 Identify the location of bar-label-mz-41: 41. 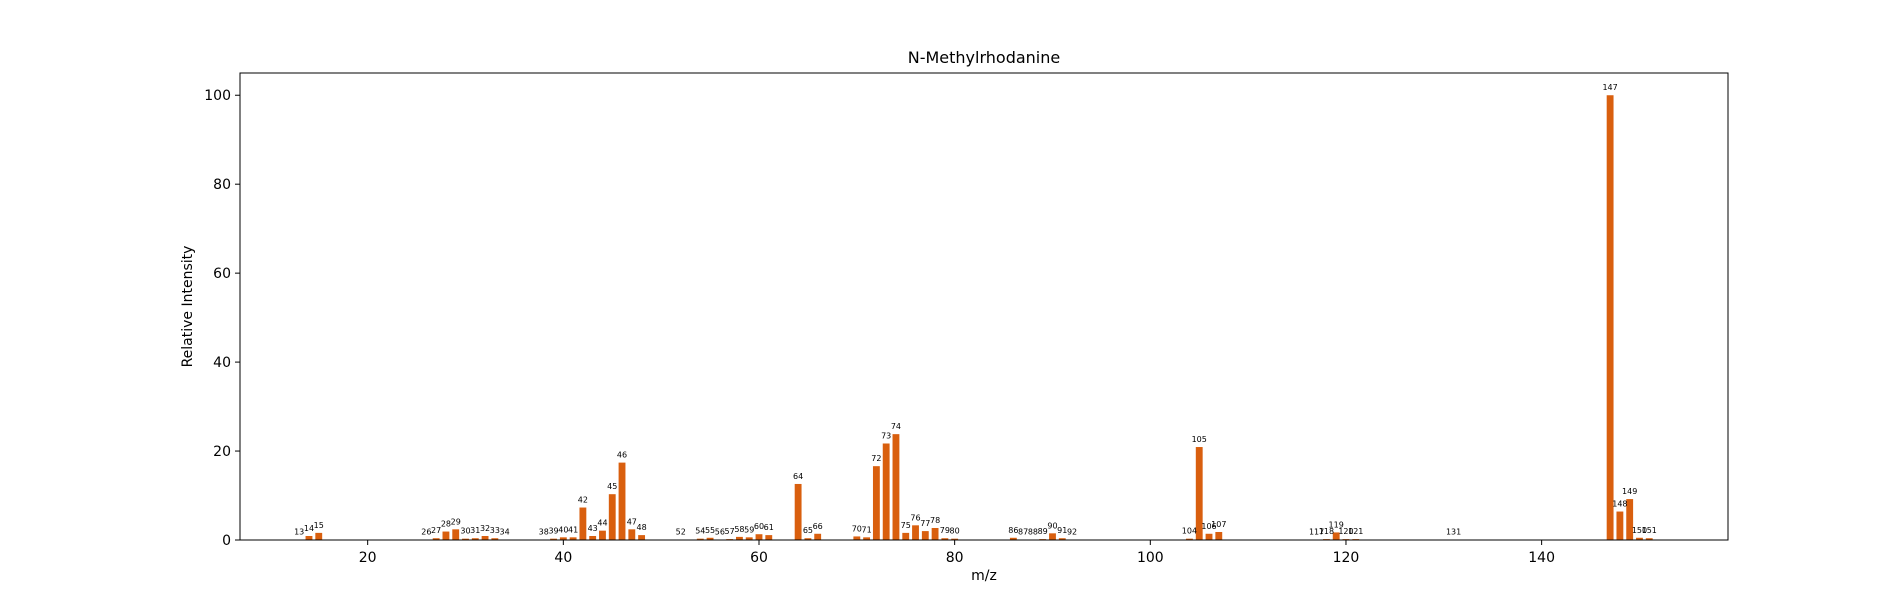
(573, 529).